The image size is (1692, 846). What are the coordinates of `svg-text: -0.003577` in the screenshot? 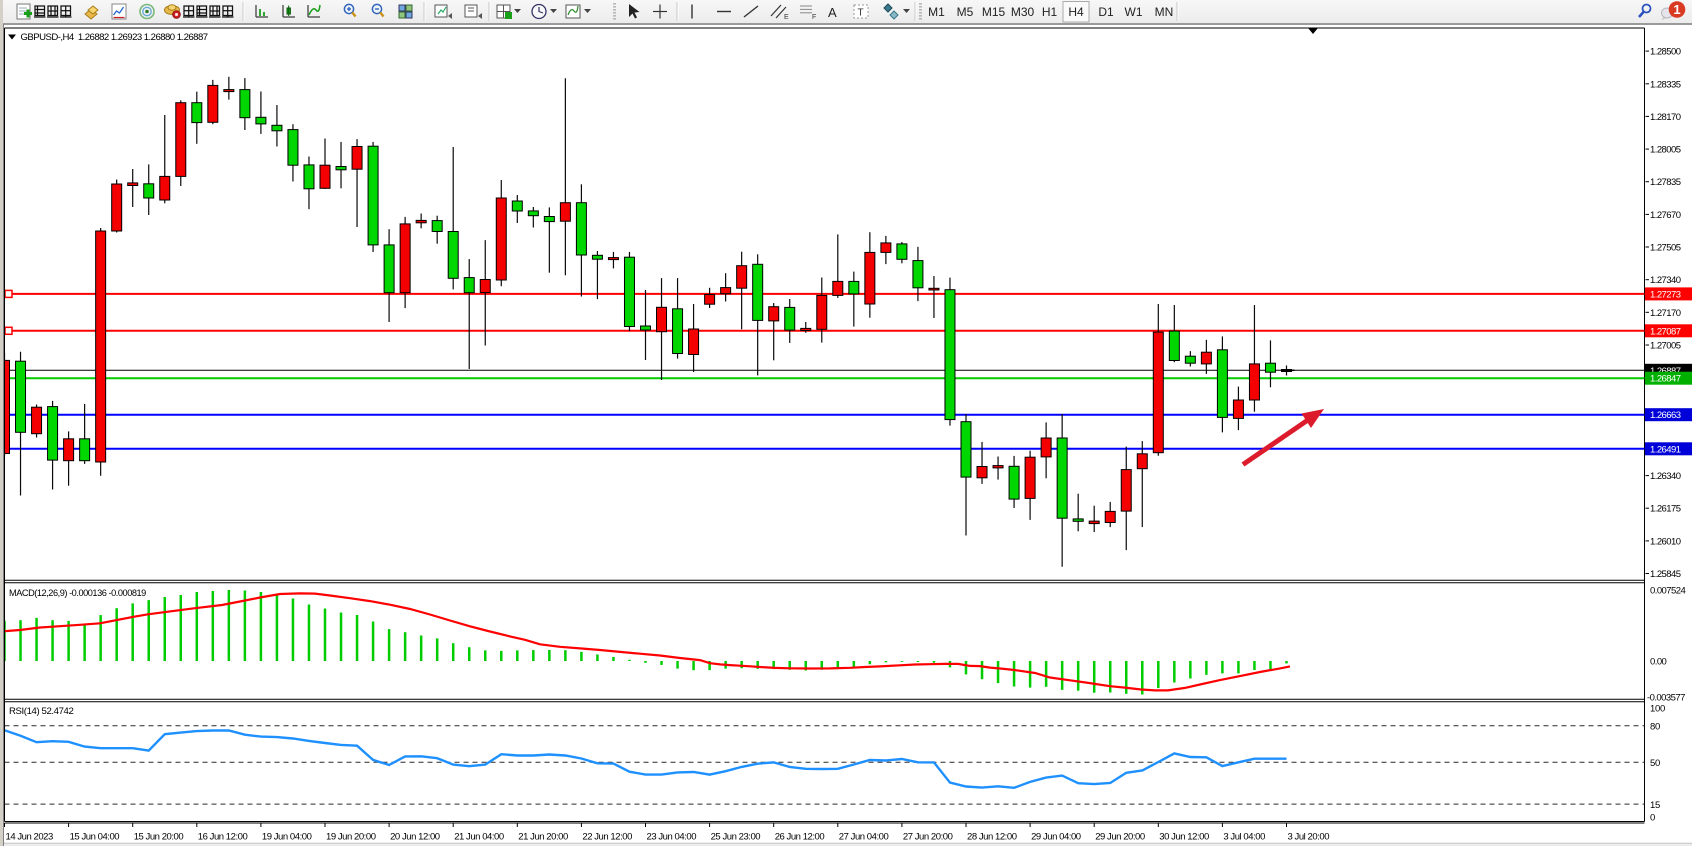 It's located at (1666, 698).